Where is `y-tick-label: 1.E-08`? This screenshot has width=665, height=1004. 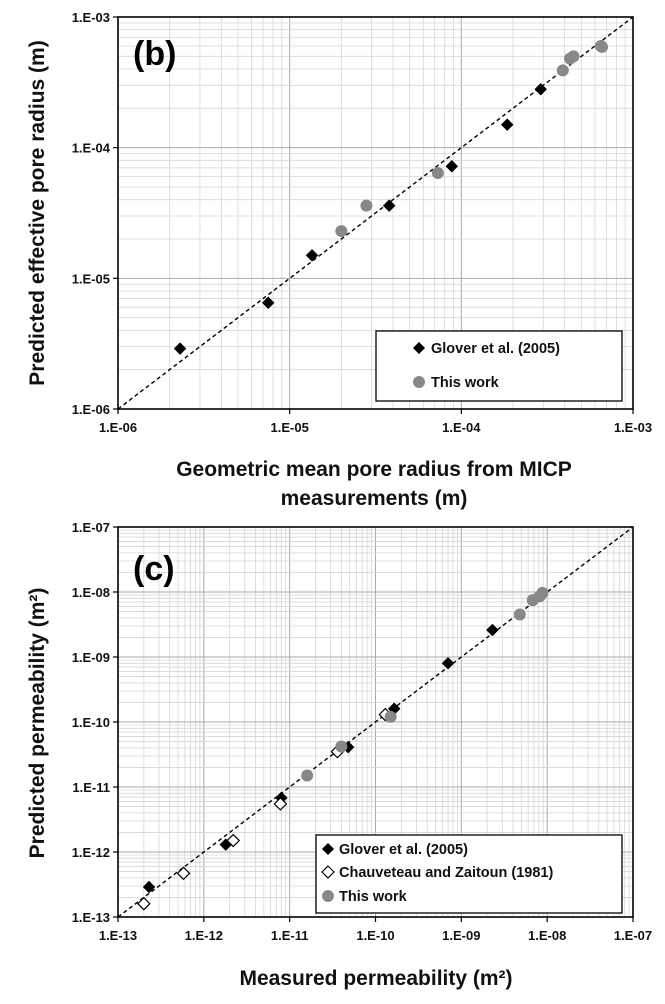 y-tick-label: 1.E-08 is located at coordinates (91, 592).